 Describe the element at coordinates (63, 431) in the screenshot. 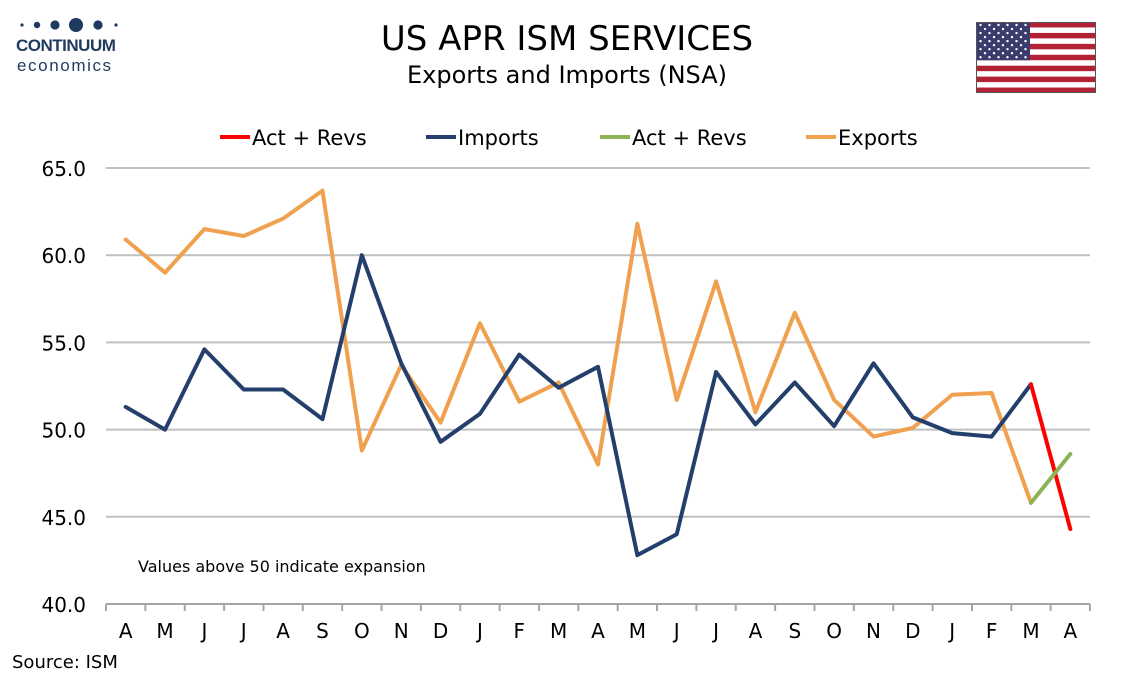

I see `y-tick-label: 50.0` at that location.